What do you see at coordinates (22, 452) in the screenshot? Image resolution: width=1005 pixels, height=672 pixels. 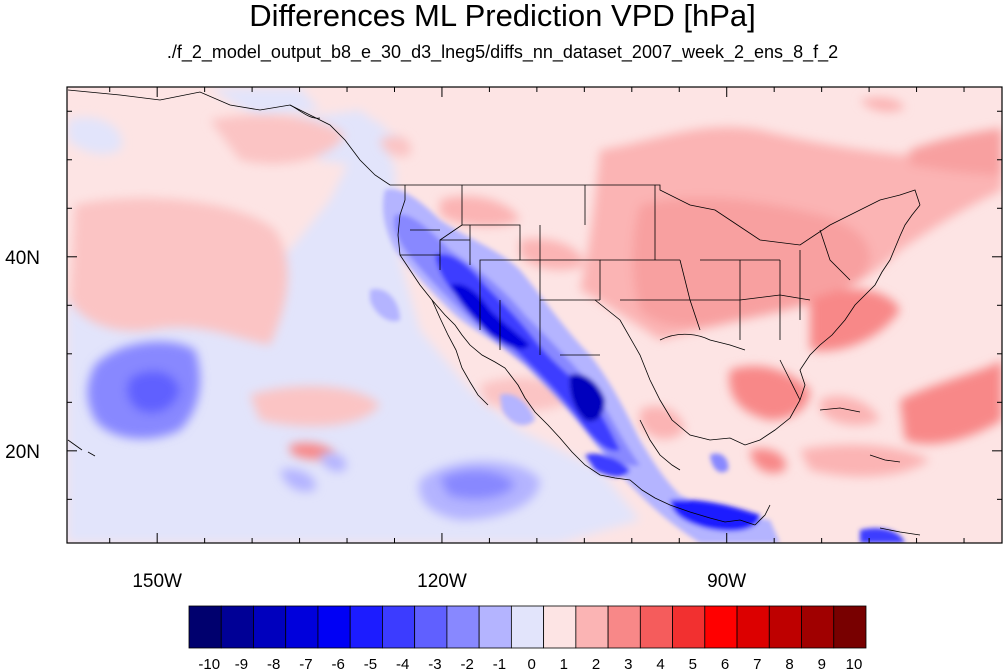 I see `y-tick-label: 20N` at bounding box center [22, 452].